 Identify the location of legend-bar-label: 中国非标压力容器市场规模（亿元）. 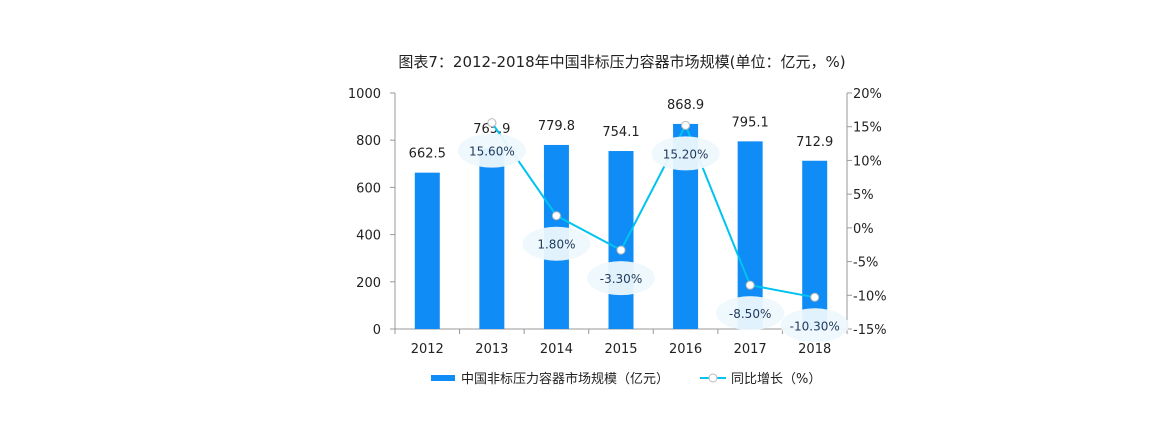
(565, 379).